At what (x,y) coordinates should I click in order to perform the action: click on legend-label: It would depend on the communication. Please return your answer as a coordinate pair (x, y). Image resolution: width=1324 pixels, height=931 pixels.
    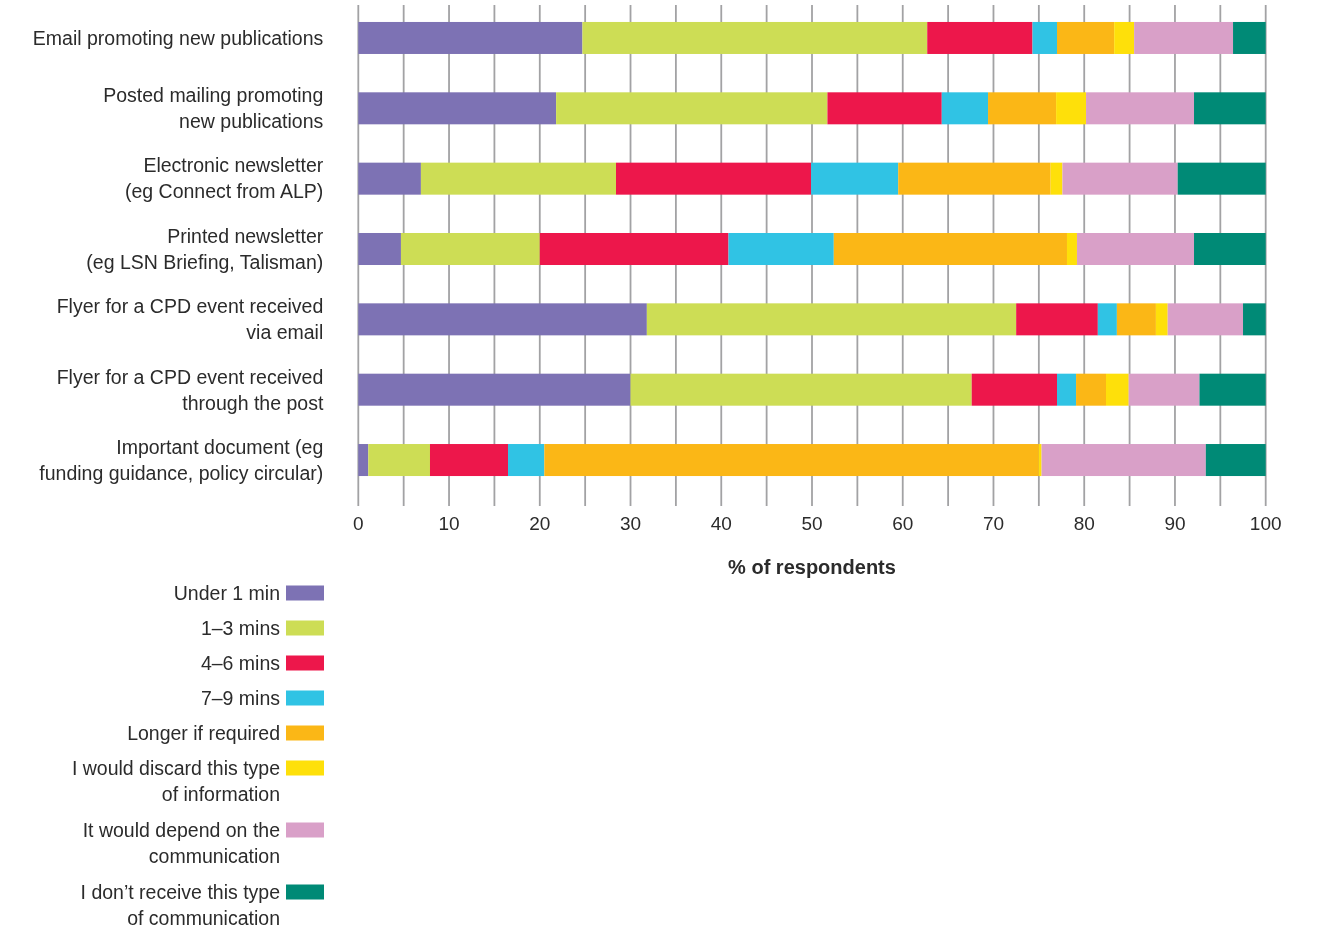
    Looking at the image, I should click on (181, 842).